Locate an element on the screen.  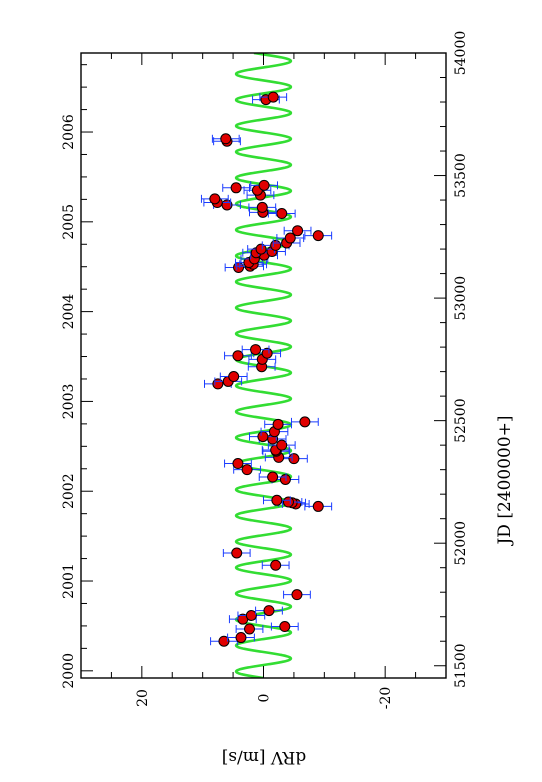
year-tick-label: 2006 is located at coordinates (69, 132).